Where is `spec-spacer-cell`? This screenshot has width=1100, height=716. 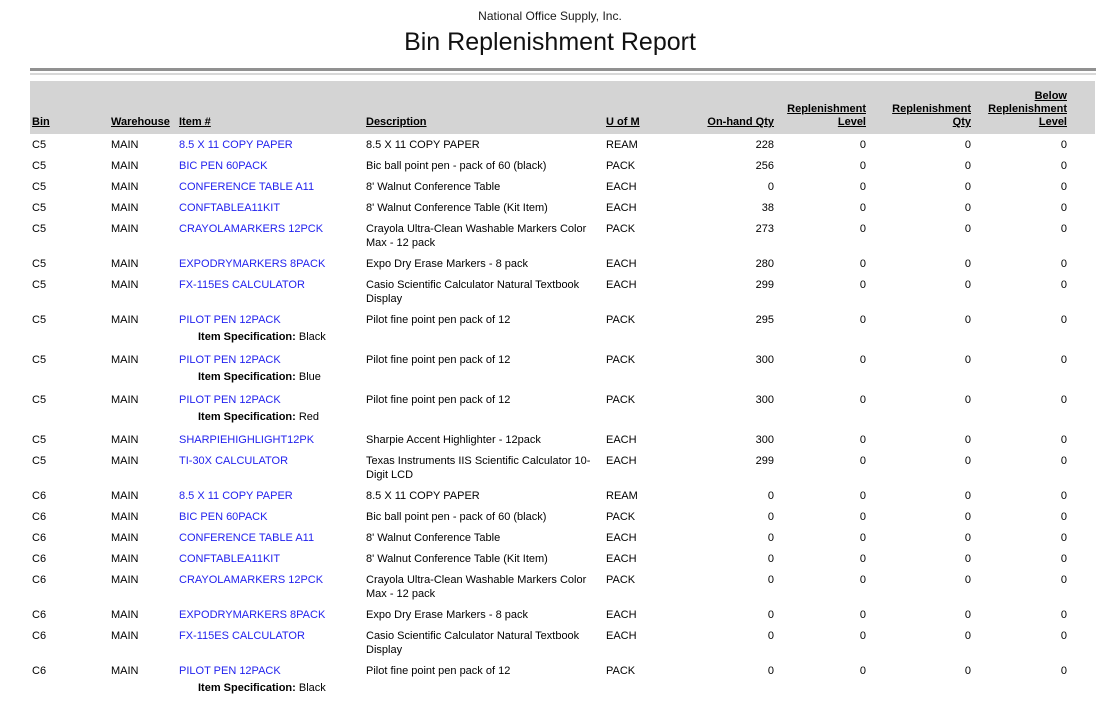
spec-spacer-cell is located at coordinates (104, 339).